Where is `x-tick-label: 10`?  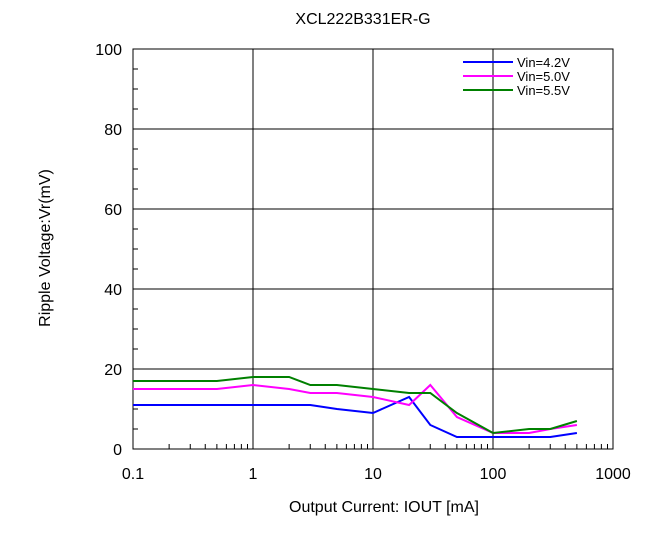
x-tick-label: 10 is located at coordinates (373, 474).